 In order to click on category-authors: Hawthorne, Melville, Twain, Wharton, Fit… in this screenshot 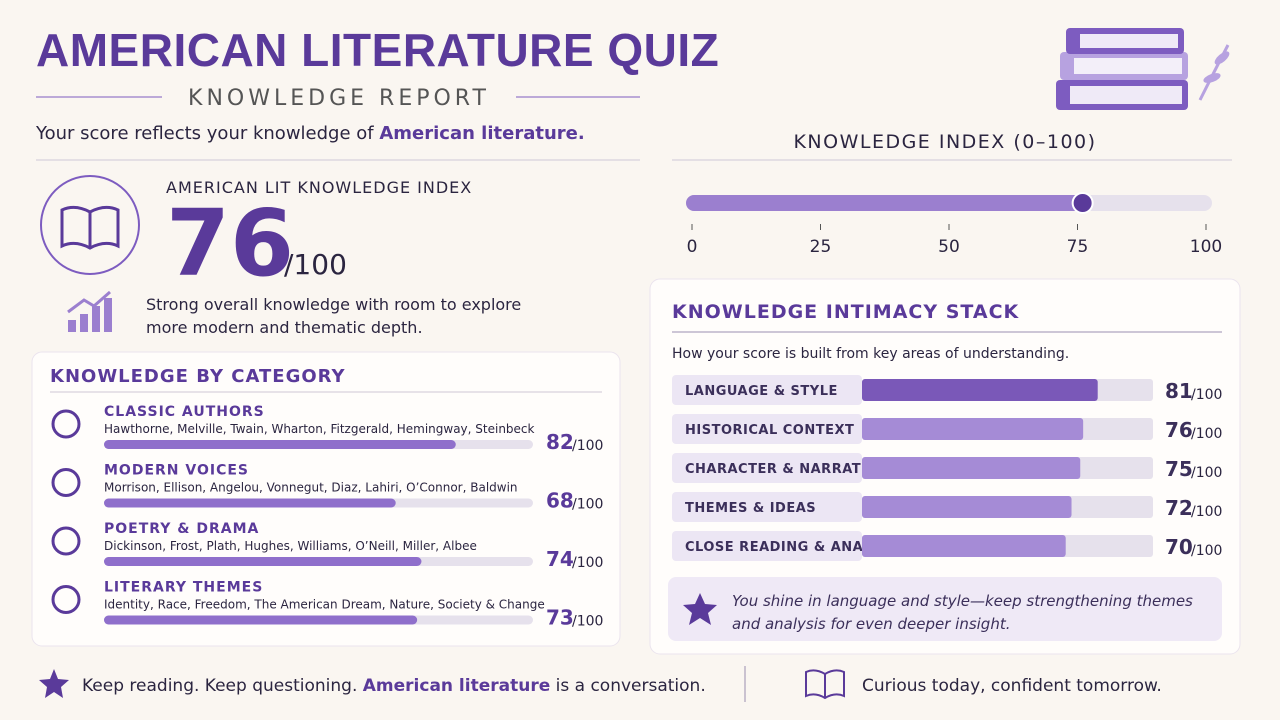, I will do `click(319, 429)`.